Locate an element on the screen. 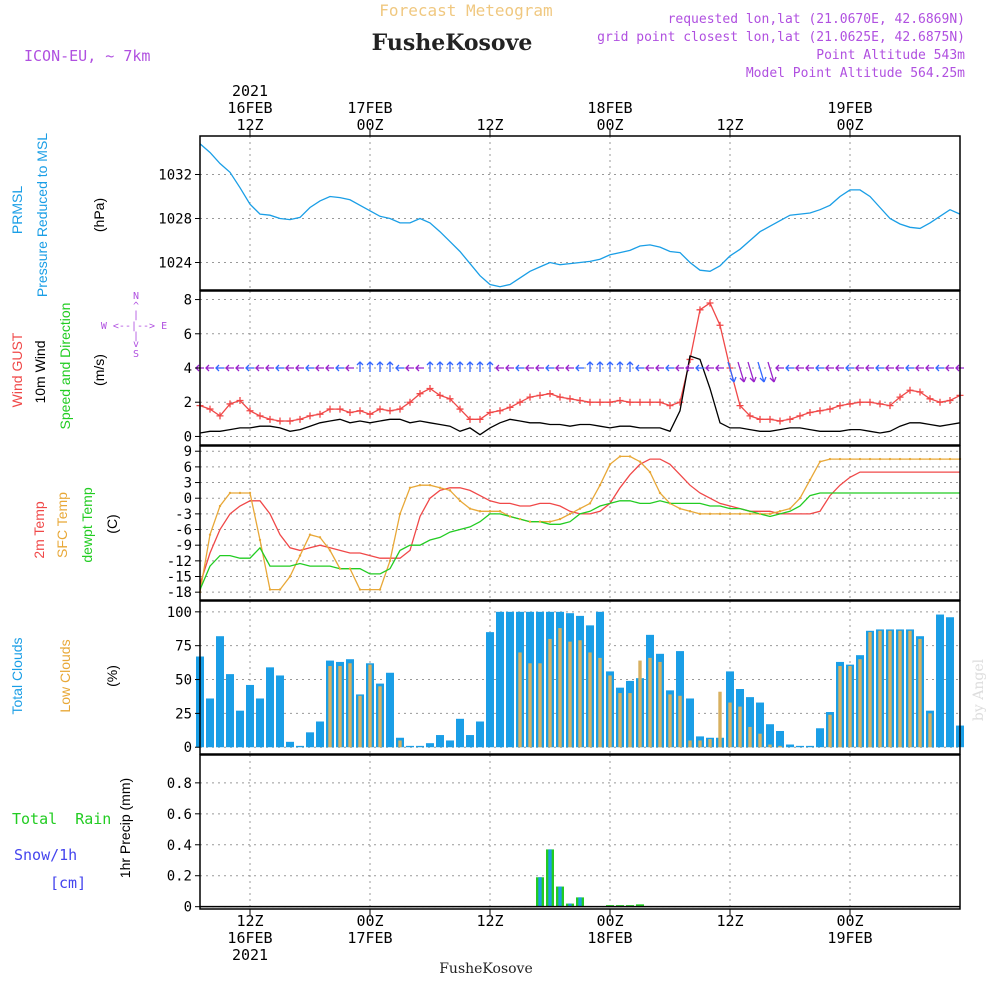  model-label: ICON-EU, ~ 7km is located at coordinates (87, 56).